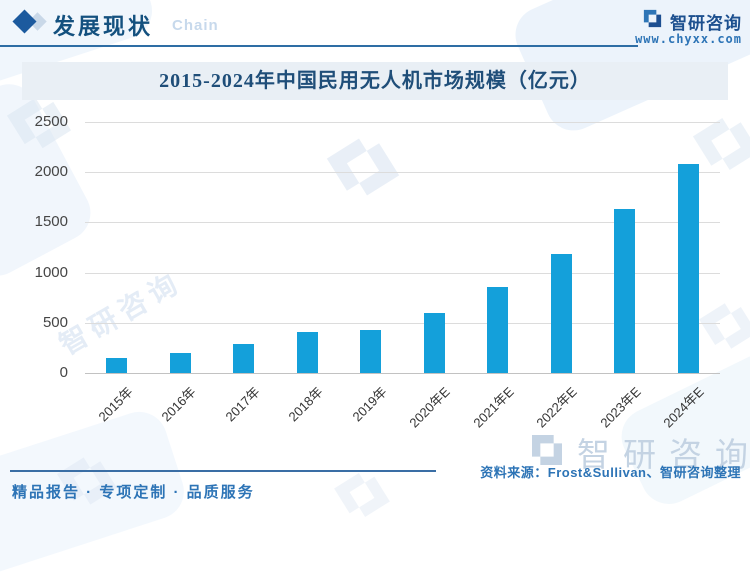  I want to click on watermark-brand-large: 智研咨询, so click(638, 452).